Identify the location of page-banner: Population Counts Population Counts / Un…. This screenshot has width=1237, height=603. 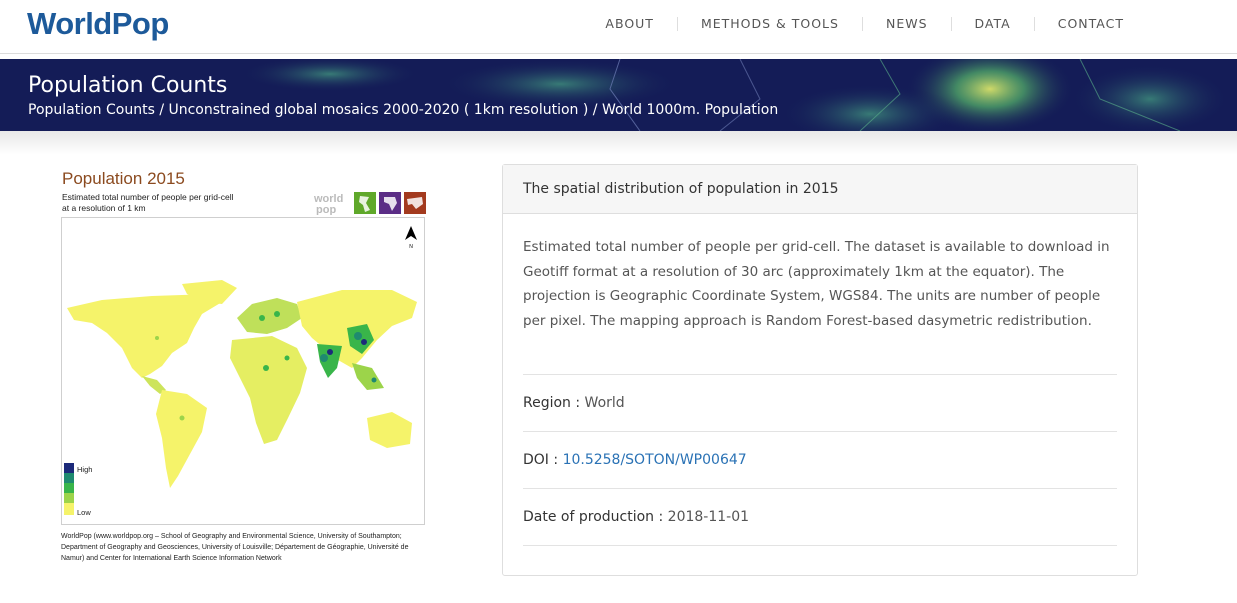
(618, 95).